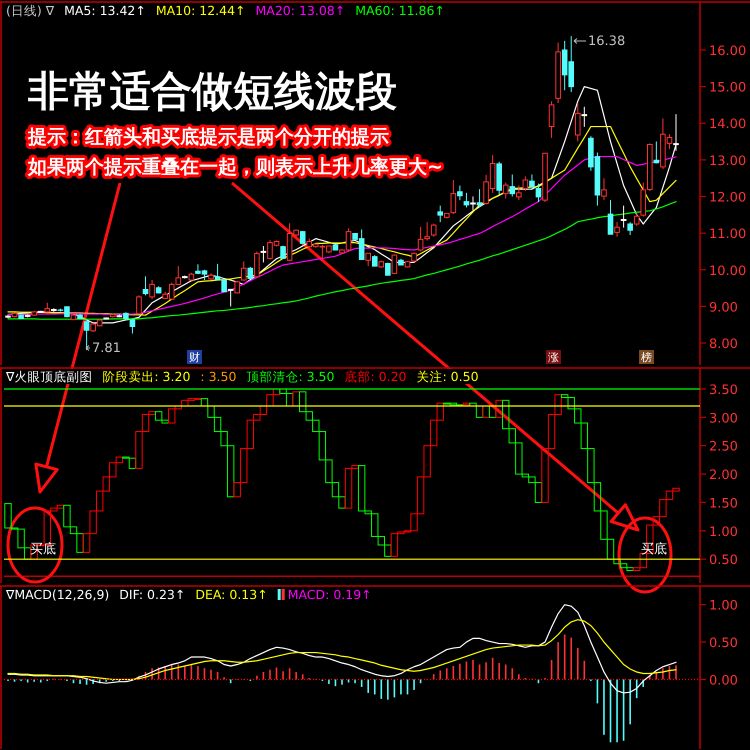  What do you see at coordinates (646, 357) in the screenshot?
I see `annotation: 榜` at bounding box center [646, 357].